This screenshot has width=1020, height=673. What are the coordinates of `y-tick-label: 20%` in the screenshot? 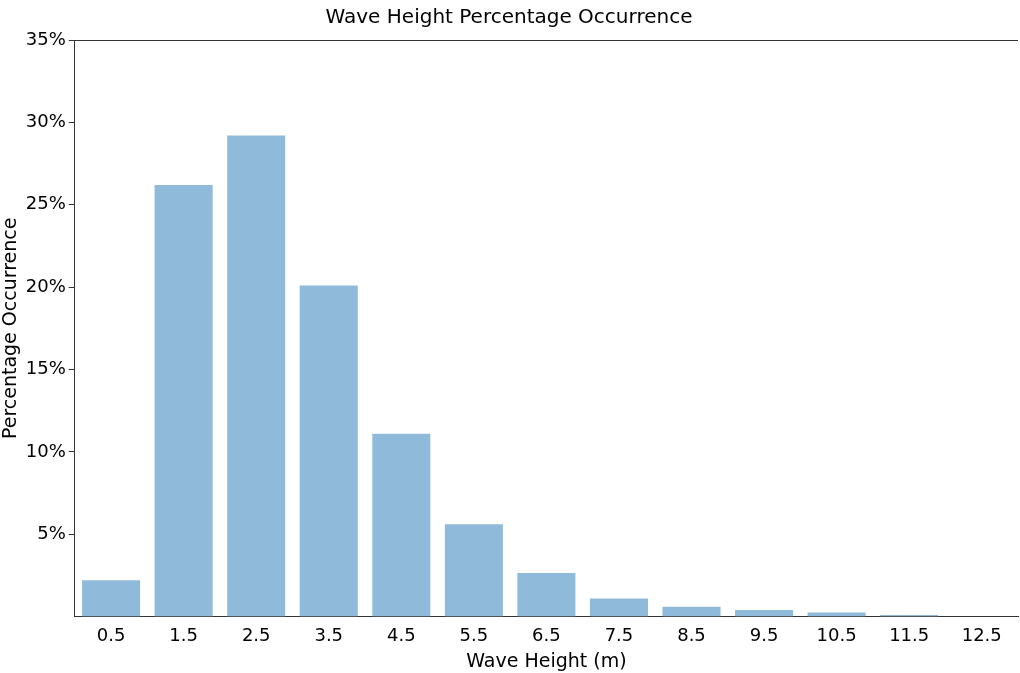 It's located at (45, 285).